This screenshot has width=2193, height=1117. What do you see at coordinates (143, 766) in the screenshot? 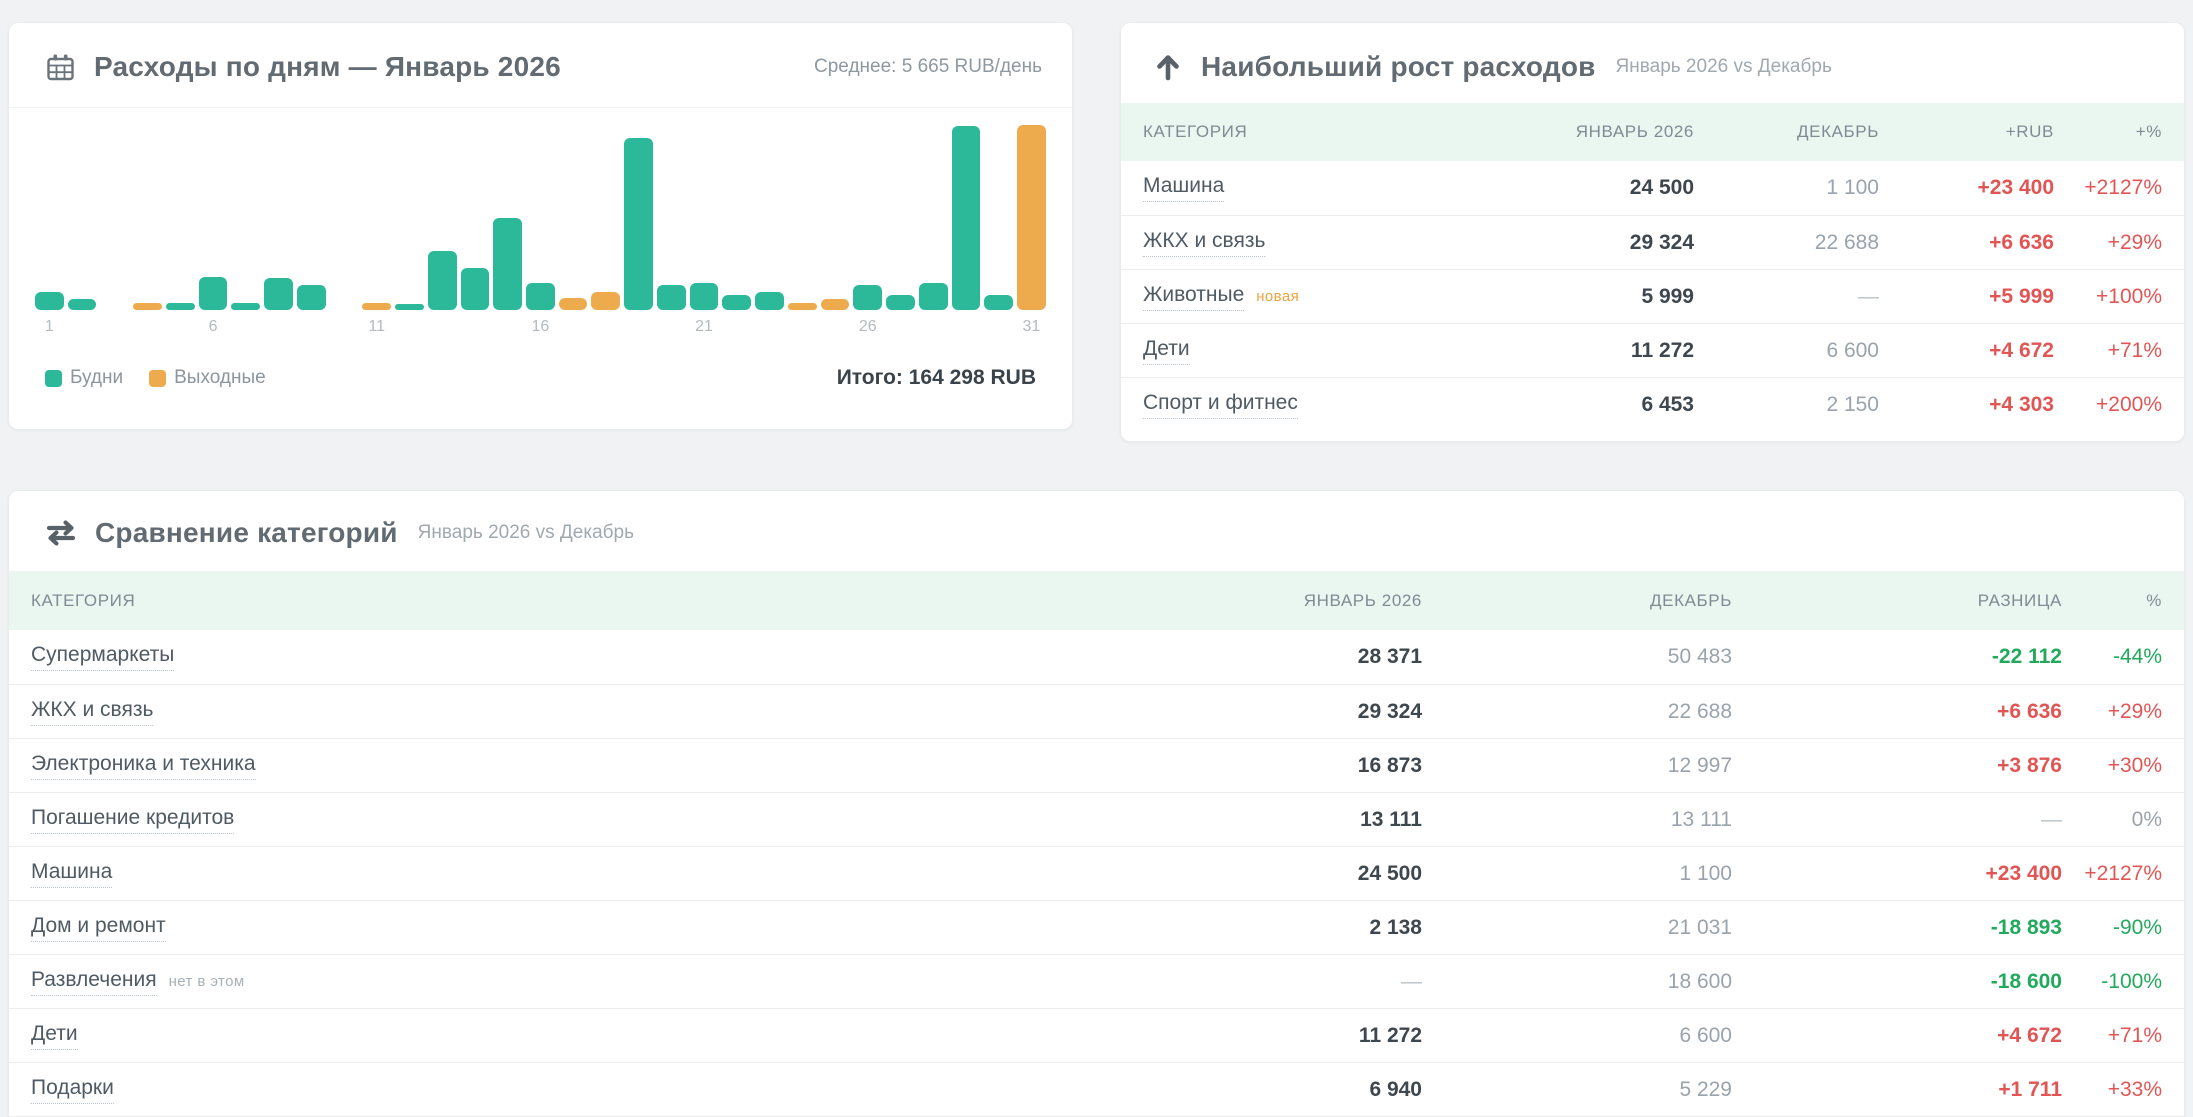
I see `category-name: Электроника и техника` at bounding box center [143, 766].